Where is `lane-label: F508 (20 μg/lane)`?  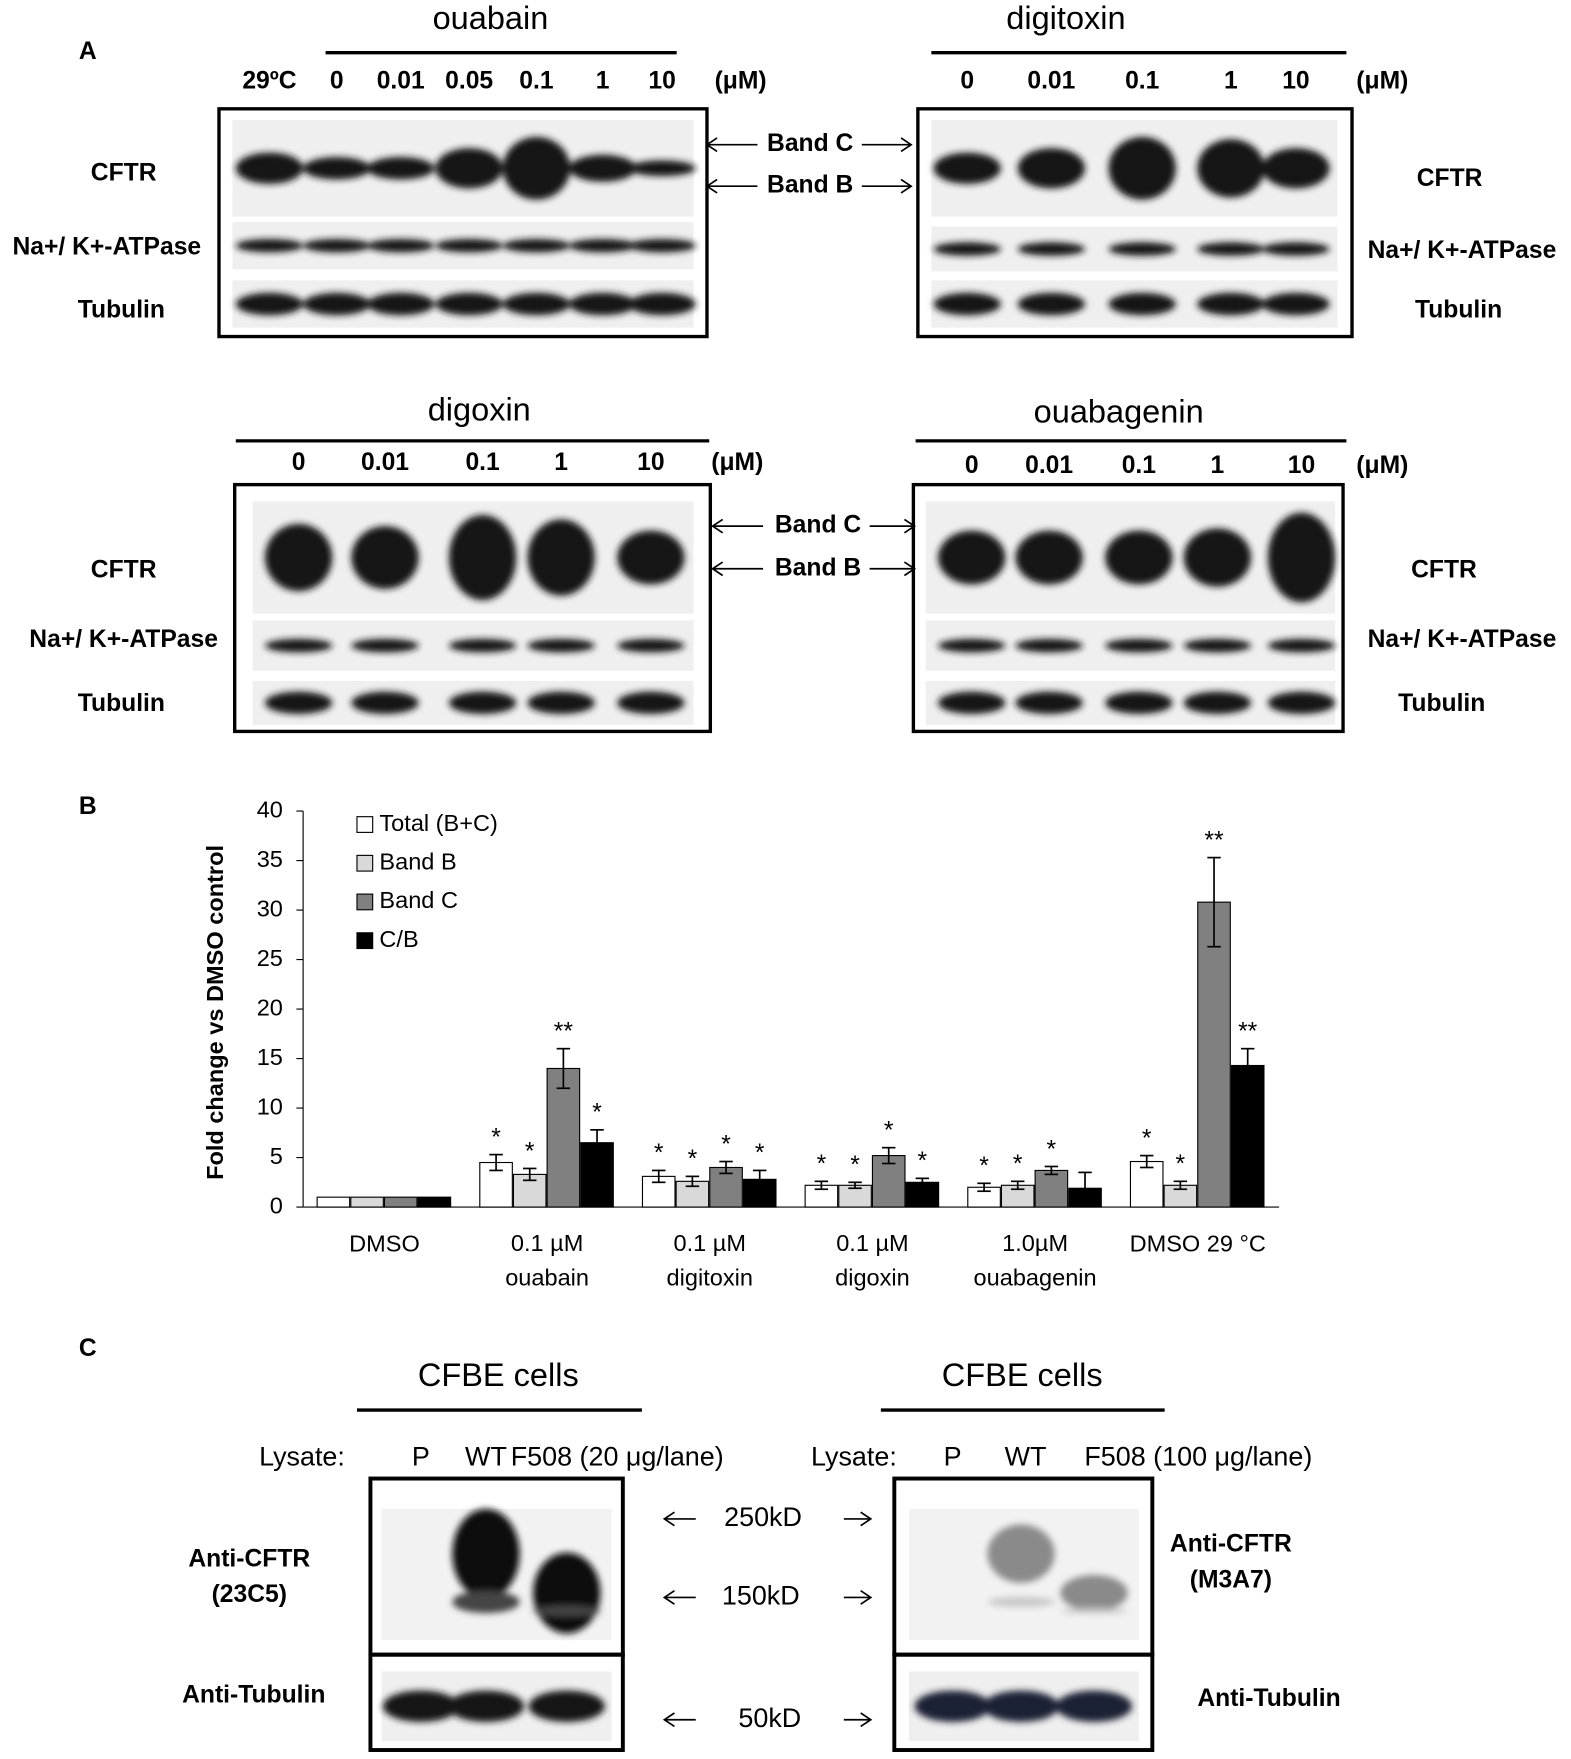 lane-label: F508 (20 μg/lane) is located at coordinates (617, 1456).